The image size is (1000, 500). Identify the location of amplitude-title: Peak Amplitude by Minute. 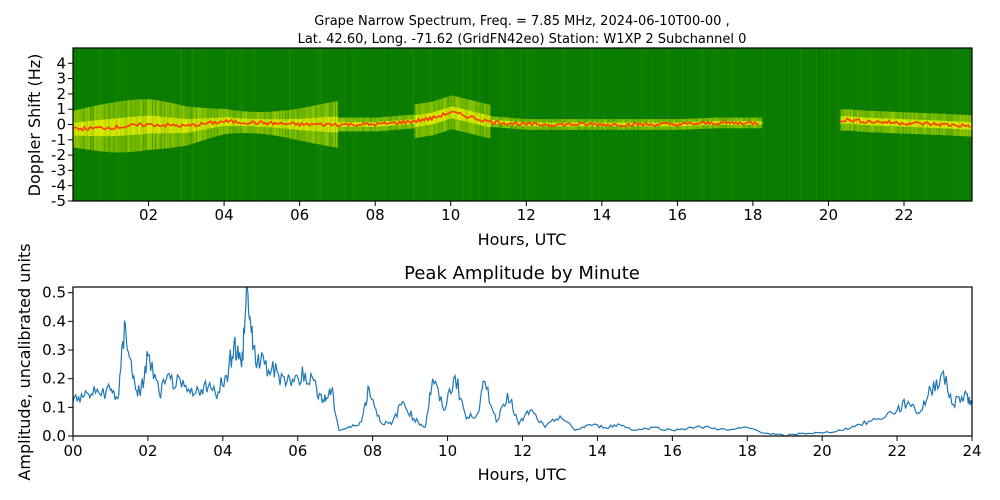
(522, 273).